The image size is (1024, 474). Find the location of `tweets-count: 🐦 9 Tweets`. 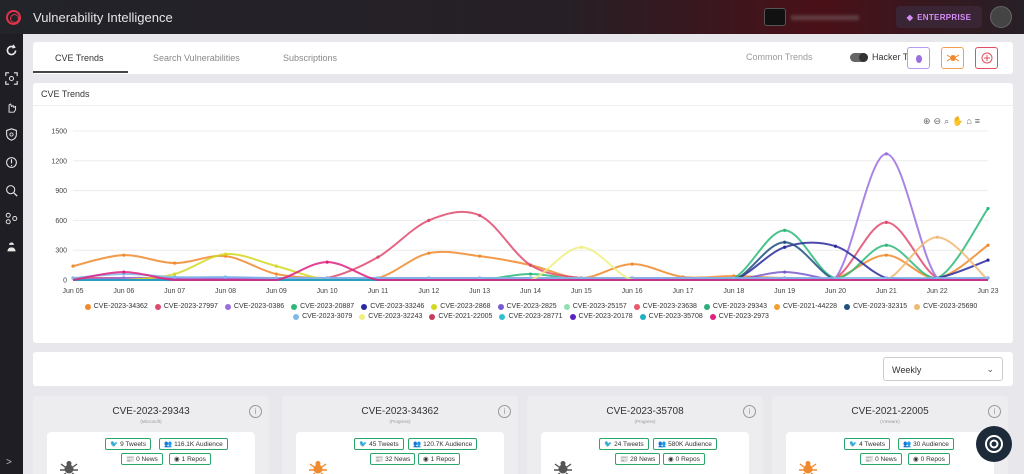

tweets-count: 🐦 9 Tweets is located at coordinates (128, 444).